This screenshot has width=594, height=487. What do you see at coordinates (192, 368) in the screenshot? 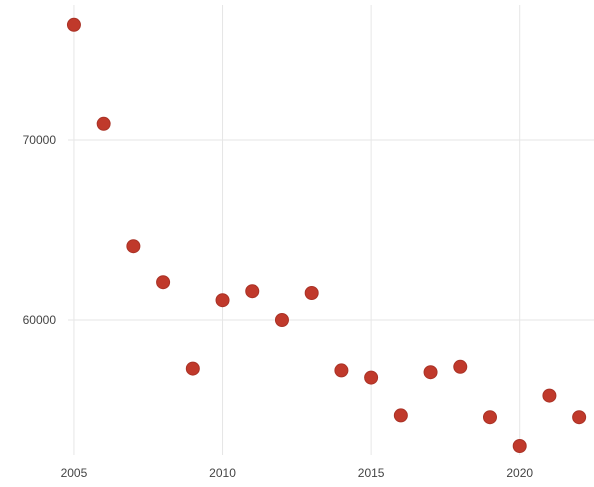
I see `data-point-2009` at bounding box center [192, 368].